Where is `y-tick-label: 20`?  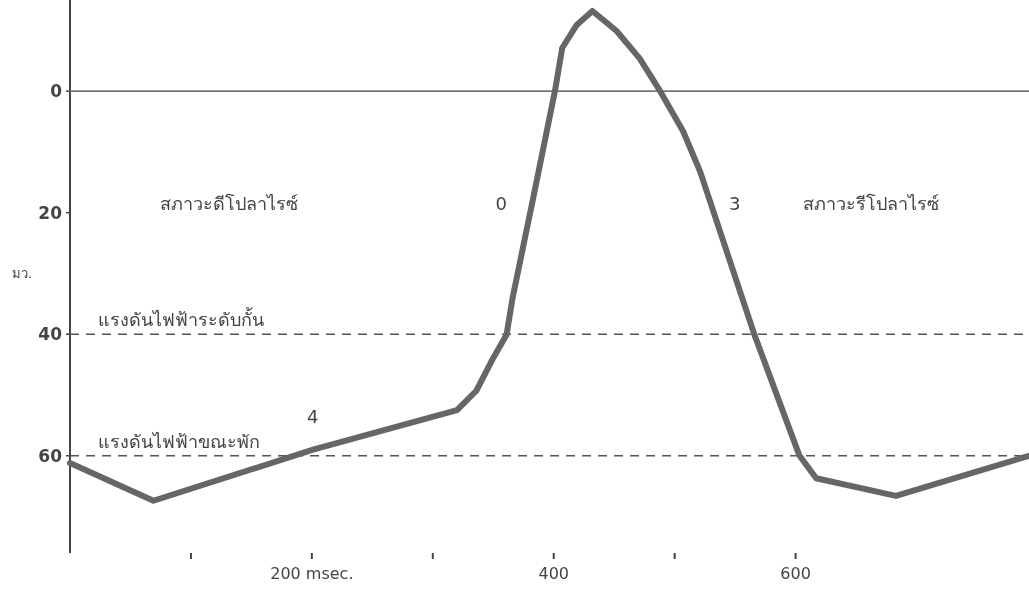
y-tick-label: 20 is located at coordinates (50, 212).